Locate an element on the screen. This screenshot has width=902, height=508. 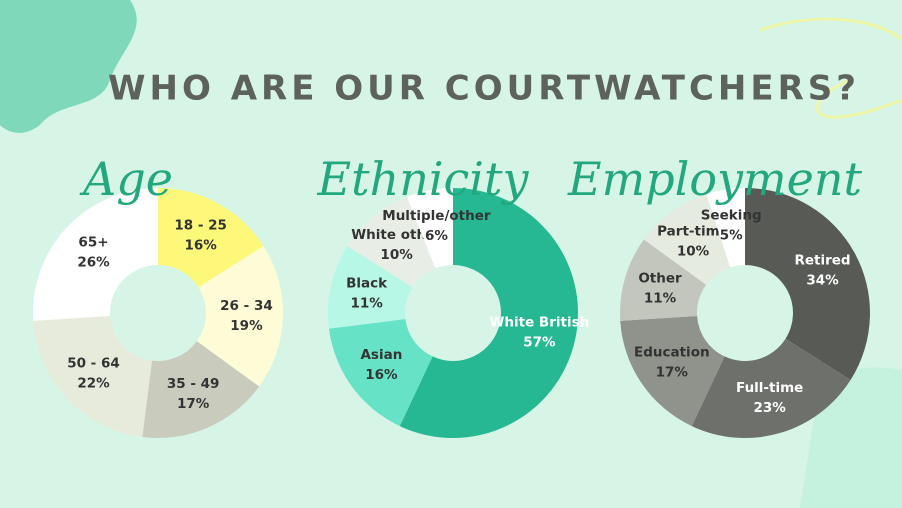
slice-category: Asian is located at coordinates (381, 355).